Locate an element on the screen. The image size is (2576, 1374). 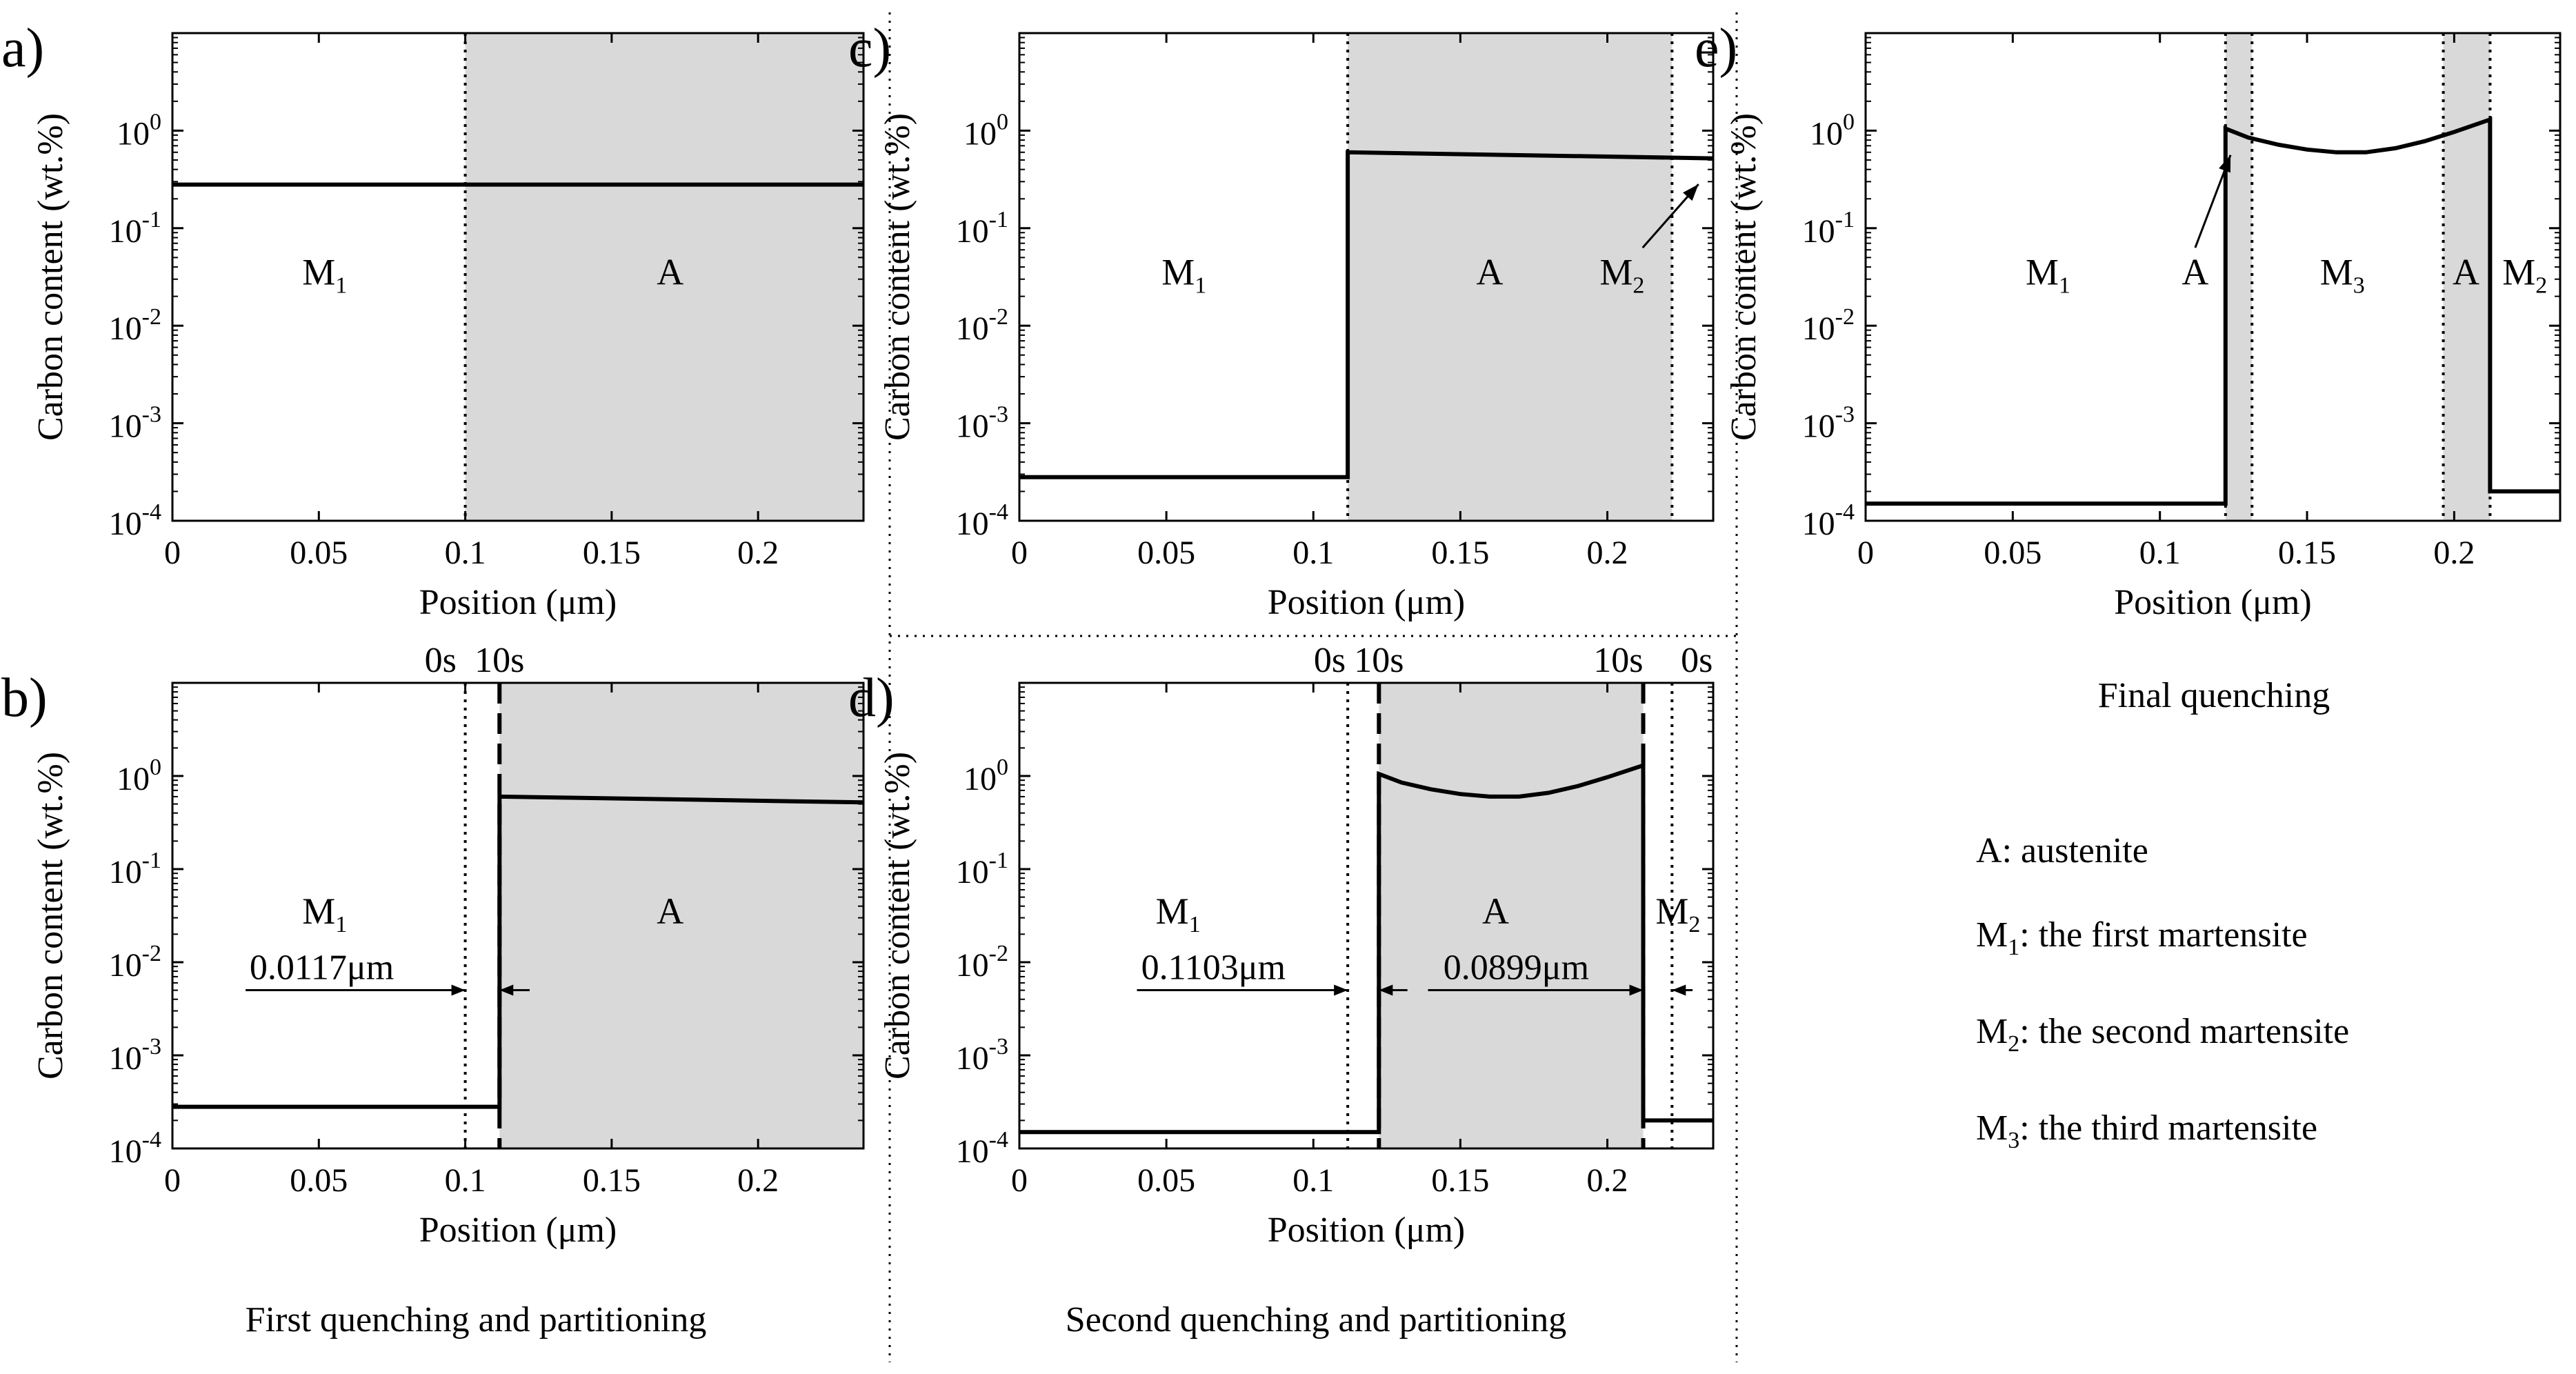
x-tick-label-e-2: 0.1 is located at coordinates (2160, 553).